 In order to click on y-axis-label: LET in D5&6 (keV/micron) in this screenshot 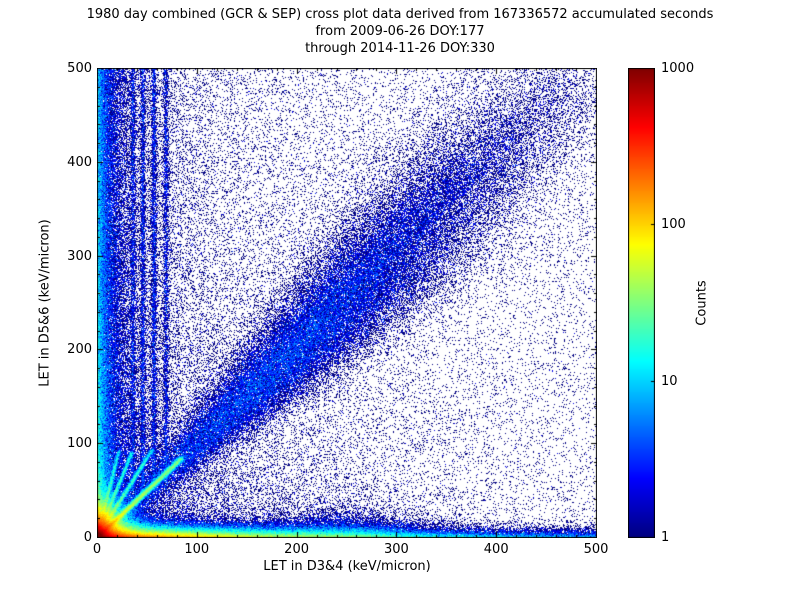, I will do `click(45, 303)`.